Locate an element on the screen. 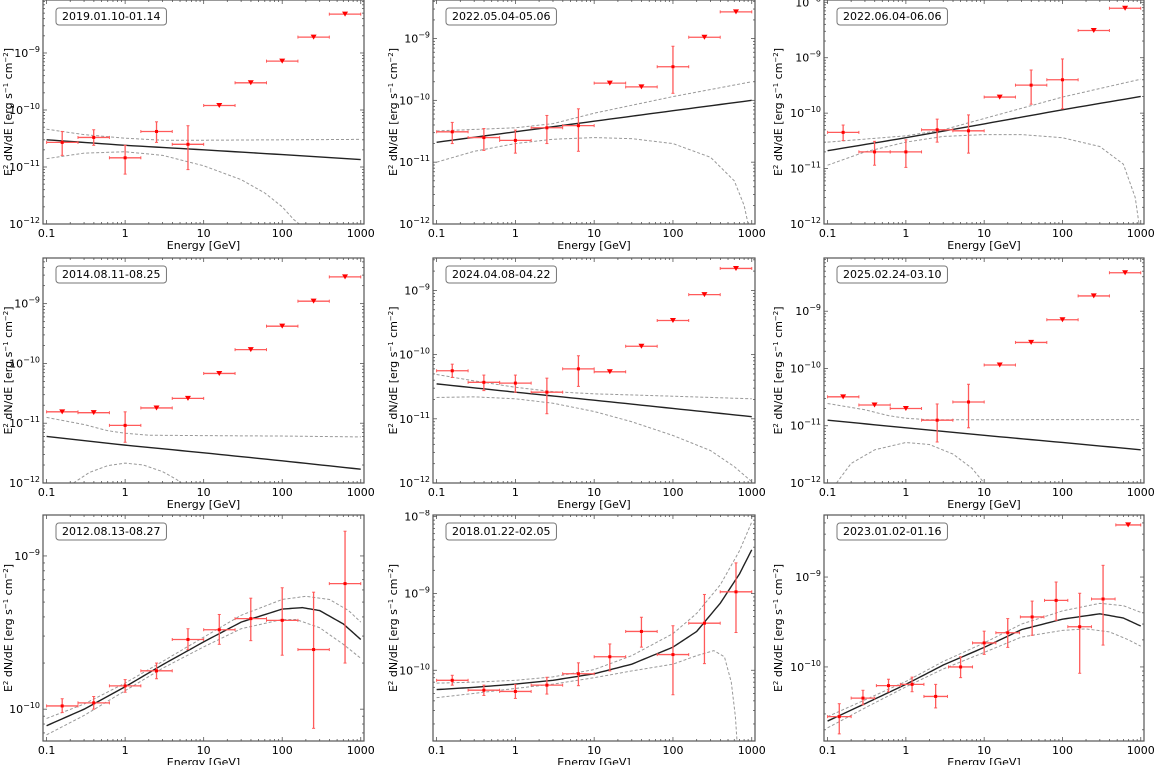  y-tick-label: 10−12 is located at coordinates (805, 482).